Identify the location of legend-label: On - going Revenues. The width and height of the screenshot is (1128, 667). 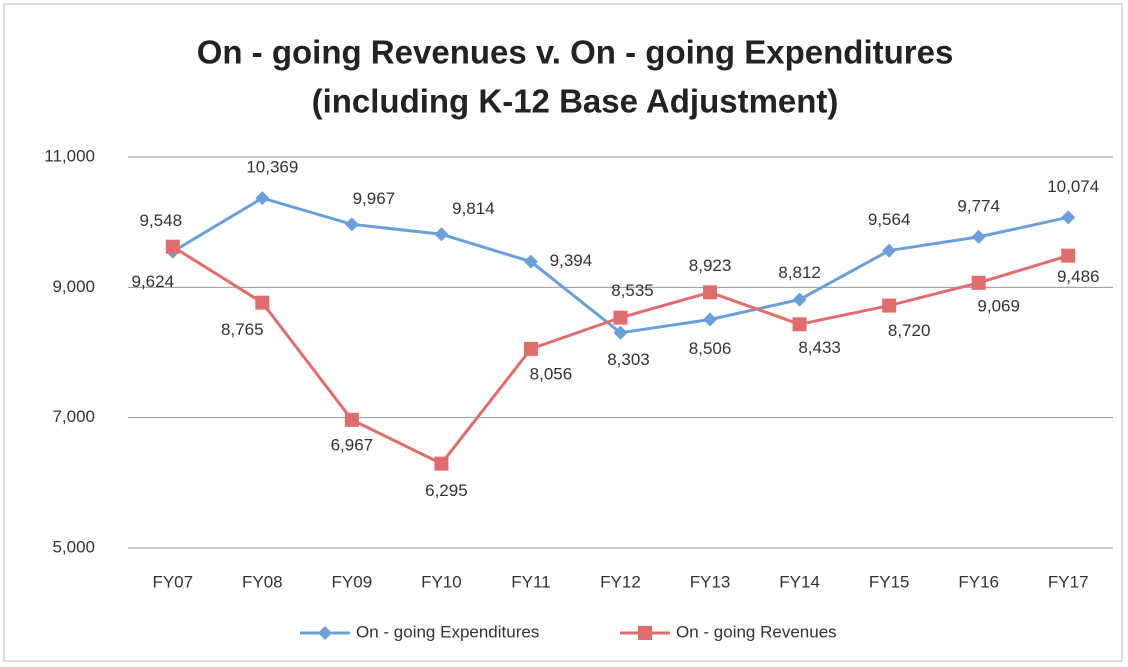
(756, 631).